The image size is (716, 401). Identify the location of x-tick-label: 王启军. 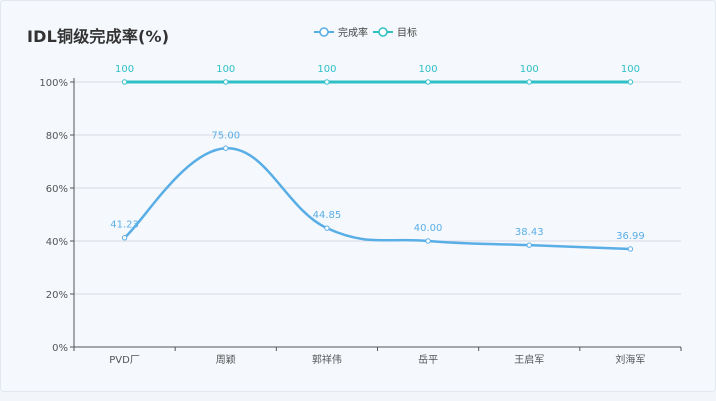
(529, 359).